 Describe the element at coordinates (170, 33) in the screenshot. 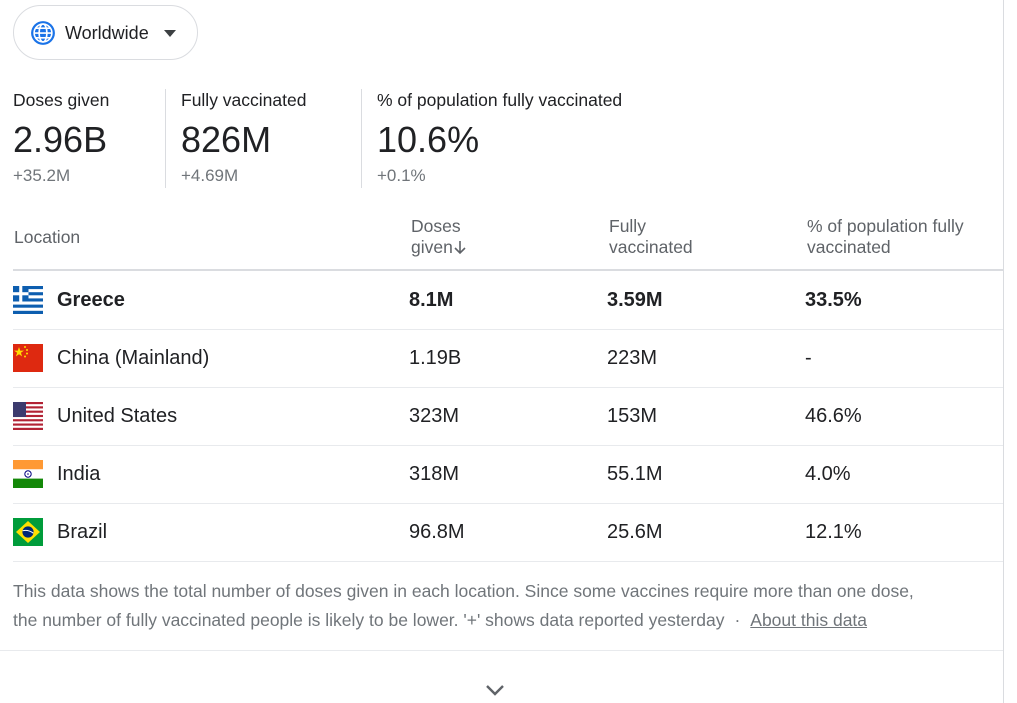

I see `caret-down-icon` at that location.